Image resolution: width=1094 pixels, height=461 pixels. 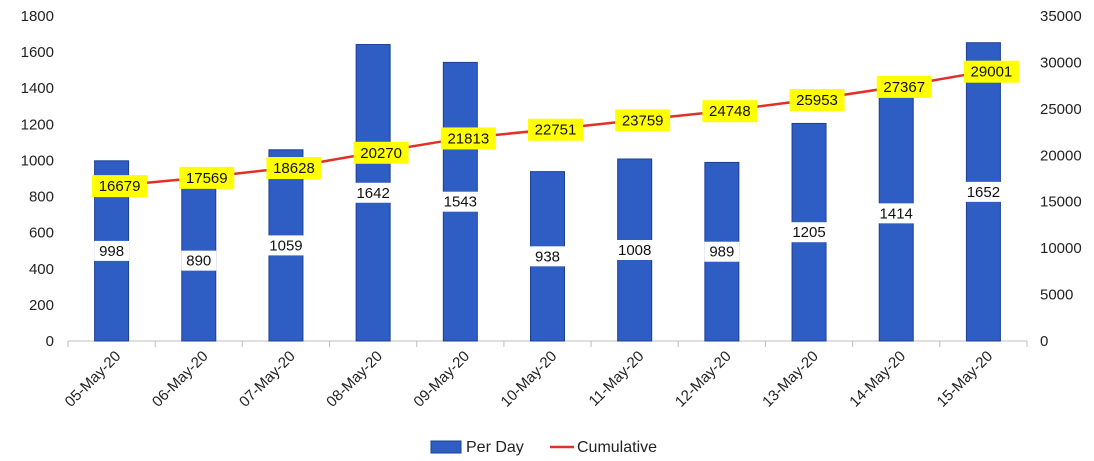 I want to click on x-axis-tick-label: 13-May-20, so click(x=790, y=379).